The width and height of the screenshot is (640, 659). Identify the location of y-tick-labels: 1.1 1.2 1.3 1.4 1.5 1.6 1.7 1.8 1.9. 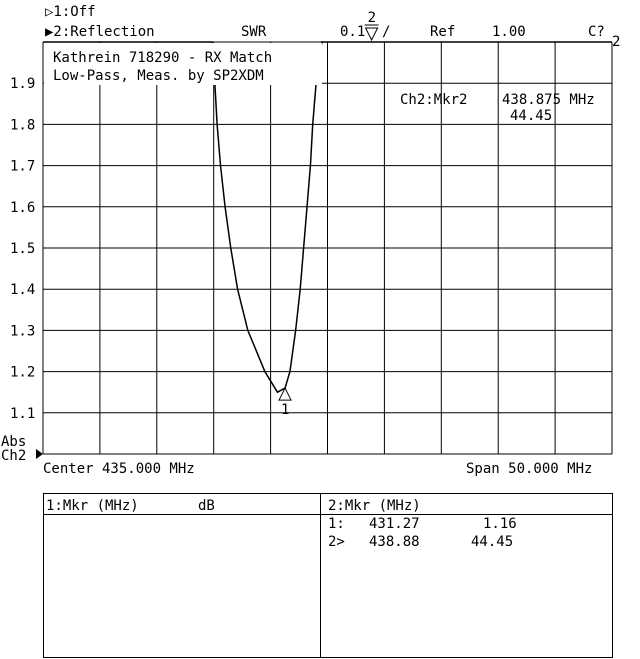
(22, 249).